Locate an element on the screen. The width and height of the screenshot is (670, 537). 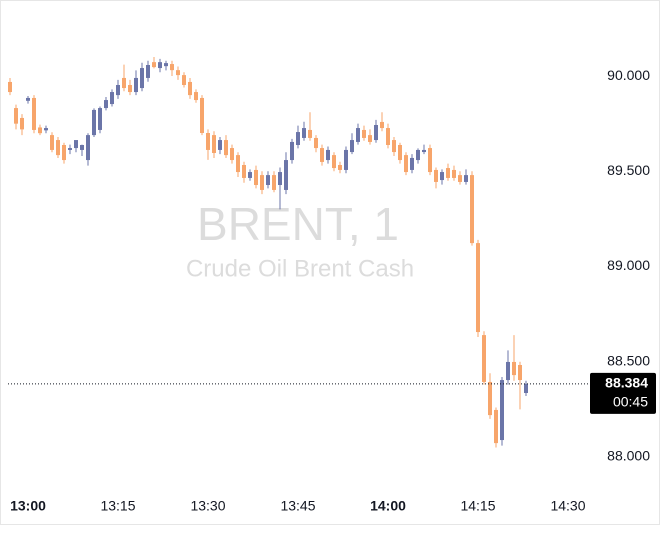
watermark-title: BRENT, 1 is located at coordinates (298, 224).